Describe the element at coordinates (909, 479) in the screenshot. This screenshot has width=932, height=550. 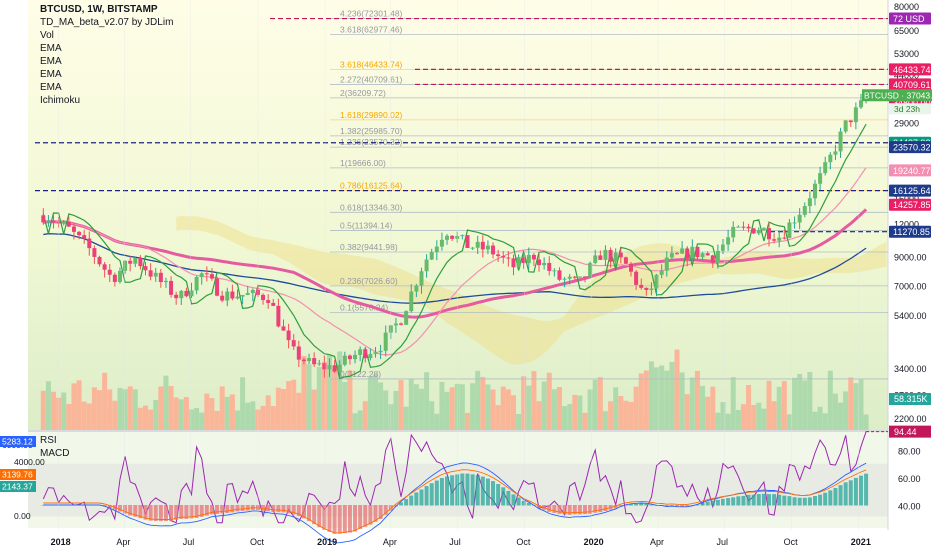
I see `rsi-tick: 60.00` at that location.